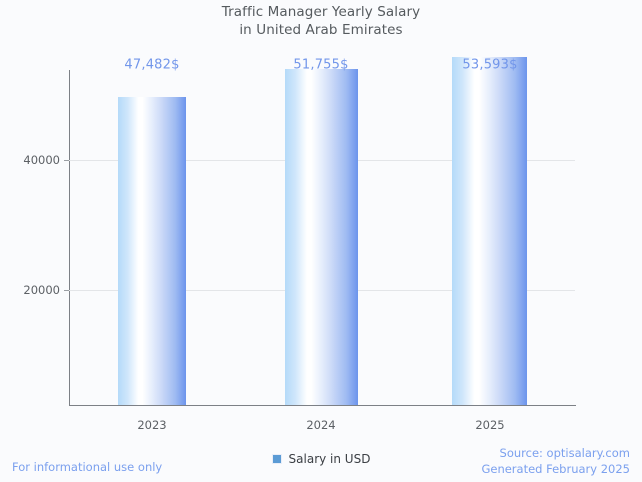 This screenshot has width=642, height=482. I want to click on footer-disclaimer: For informational use only, so click(87, 467).